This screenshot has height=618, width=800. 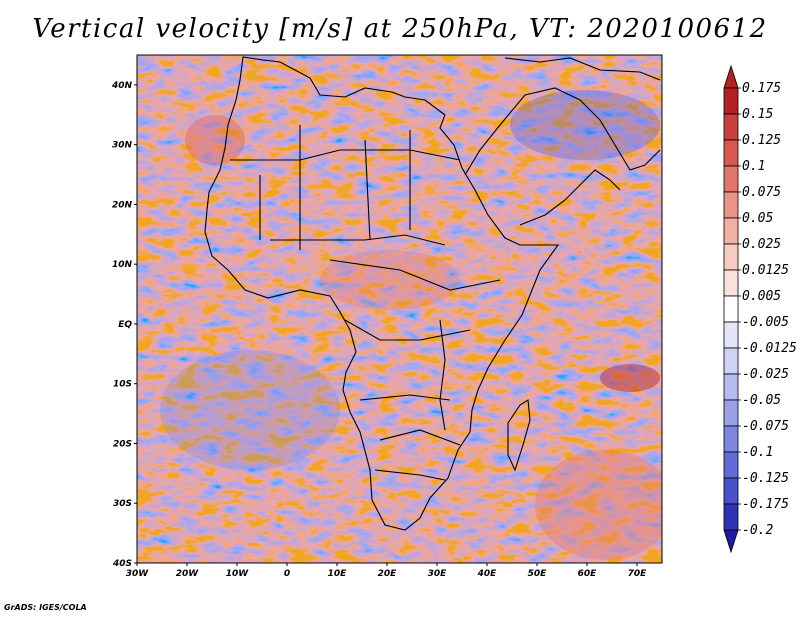 I want to click on colorbar-label: -0.05, so click(x=761, y=400).